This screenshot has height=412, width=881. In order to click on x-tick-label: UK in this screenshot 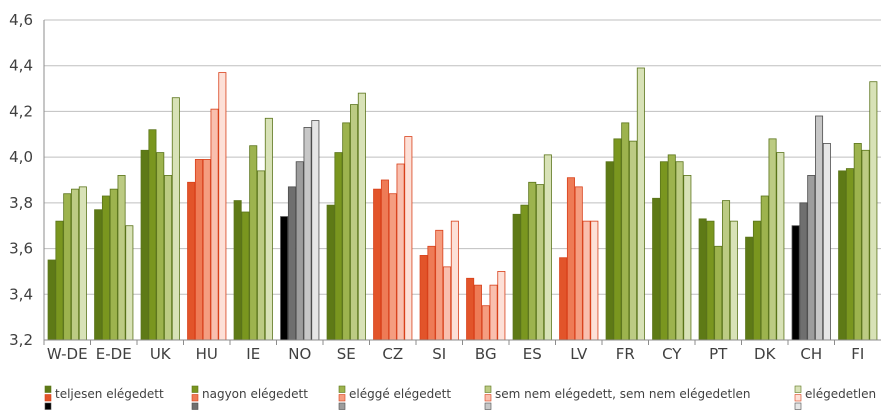, I will do `click(161, 354)`.